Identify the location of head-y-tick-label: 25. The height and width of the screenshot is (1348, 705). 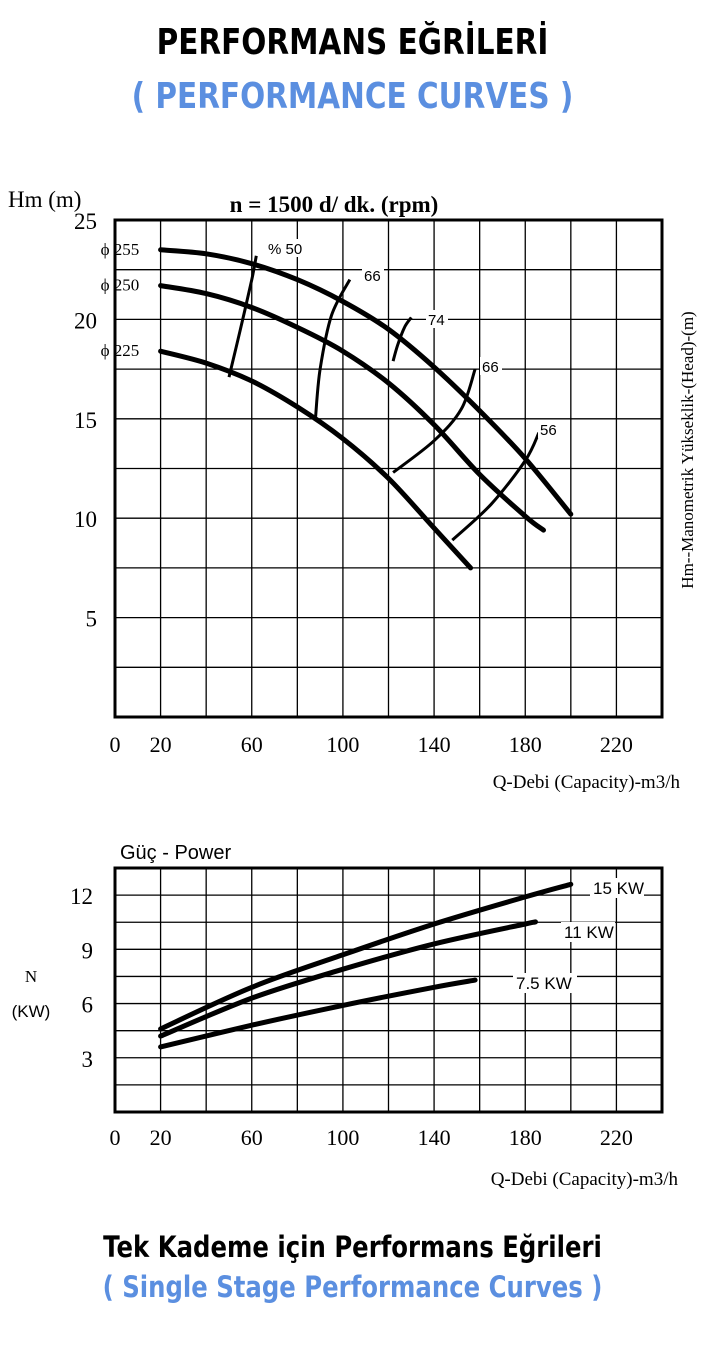
(85, 221).